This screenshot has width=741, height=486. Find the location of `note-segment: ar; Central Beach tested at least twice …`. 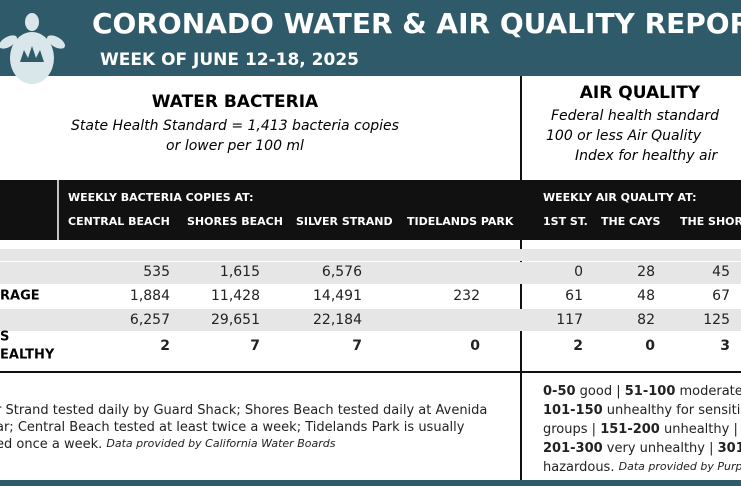

note-segment: ar; Central Beach tested at least twice … is located at coordinates (232, 427).